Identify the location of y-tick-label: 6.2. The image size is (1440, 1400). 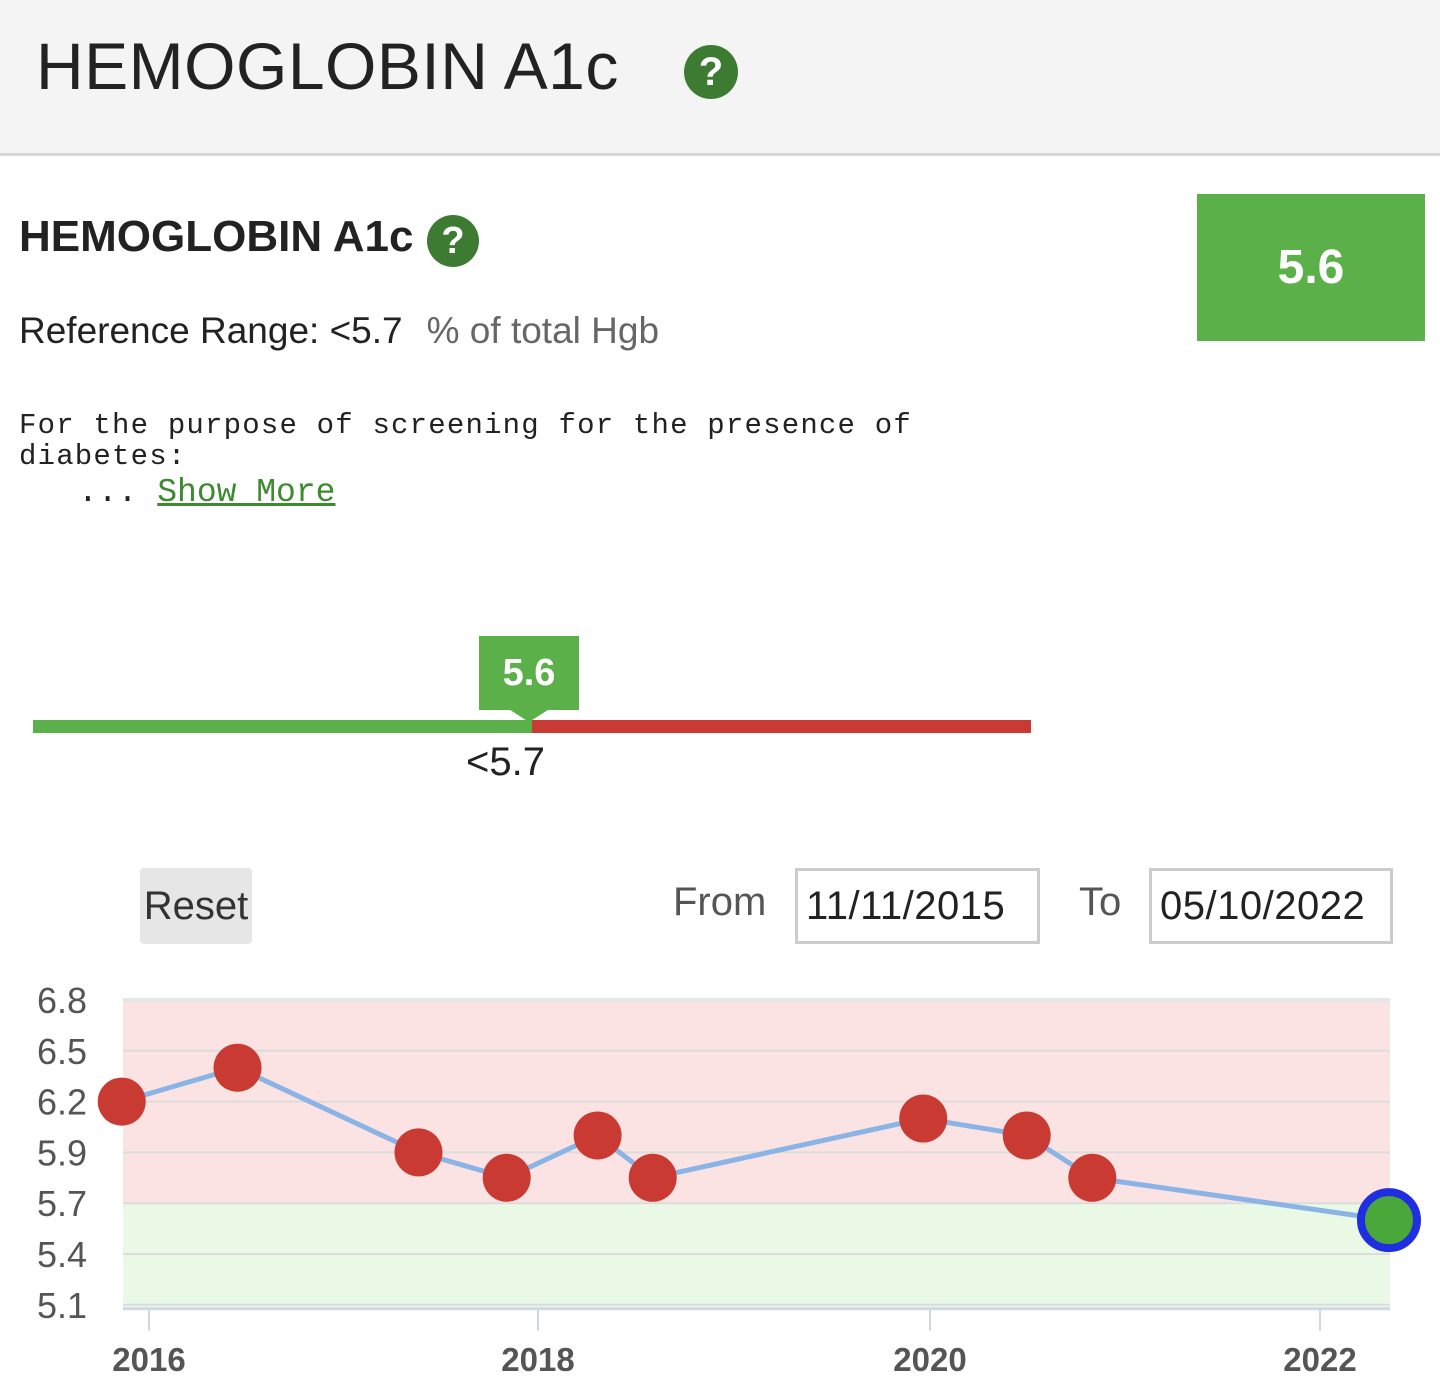
(62, 1102).